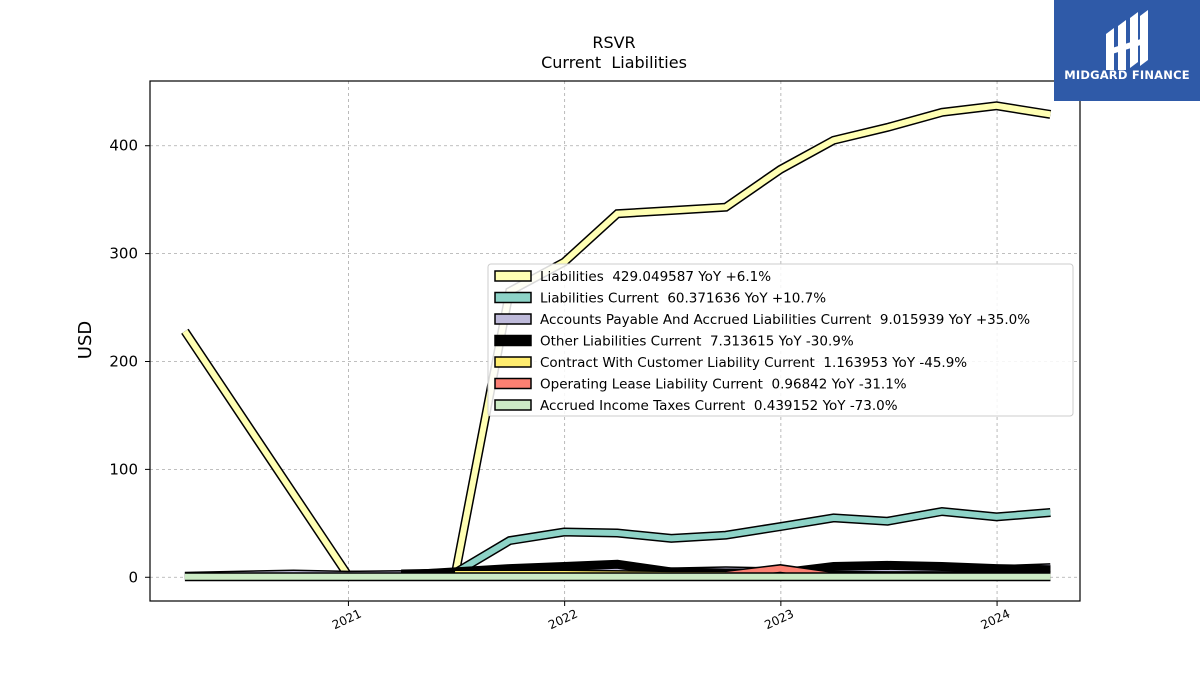  What do you see at coordinates (1127, 40) in the screenshot?
I see `midgard-logo-icon` at bounding box center [1127, 40].